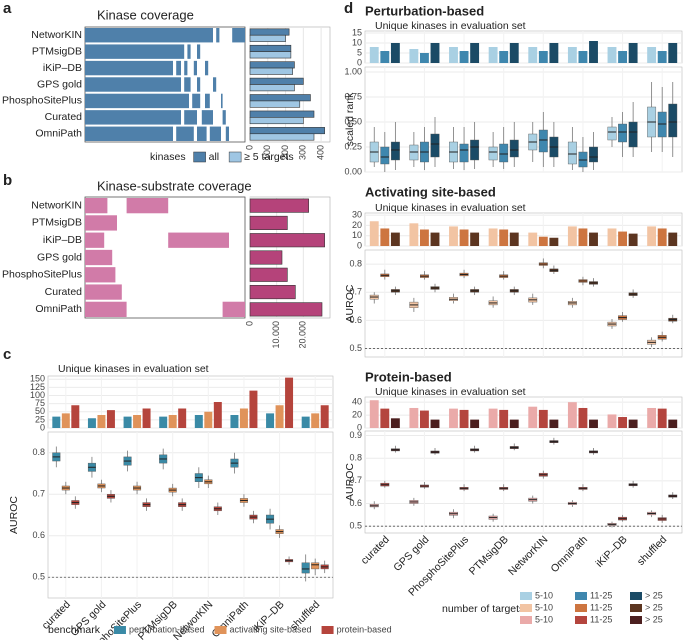  Describe the element at coordinates (355, 503) in the screenshot. I see `y-tick-label: 0.6` at that location.